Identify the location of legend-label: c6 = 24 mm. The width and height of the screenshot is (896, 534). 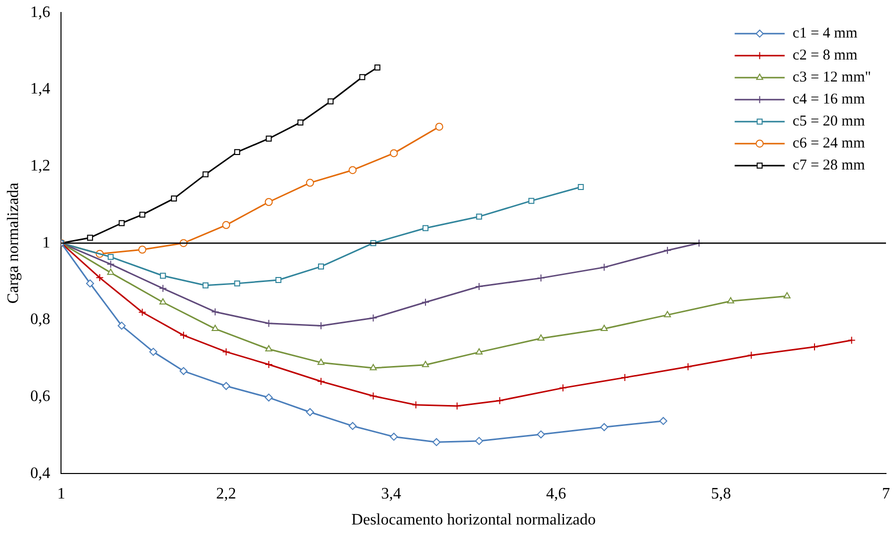
(829, 144).